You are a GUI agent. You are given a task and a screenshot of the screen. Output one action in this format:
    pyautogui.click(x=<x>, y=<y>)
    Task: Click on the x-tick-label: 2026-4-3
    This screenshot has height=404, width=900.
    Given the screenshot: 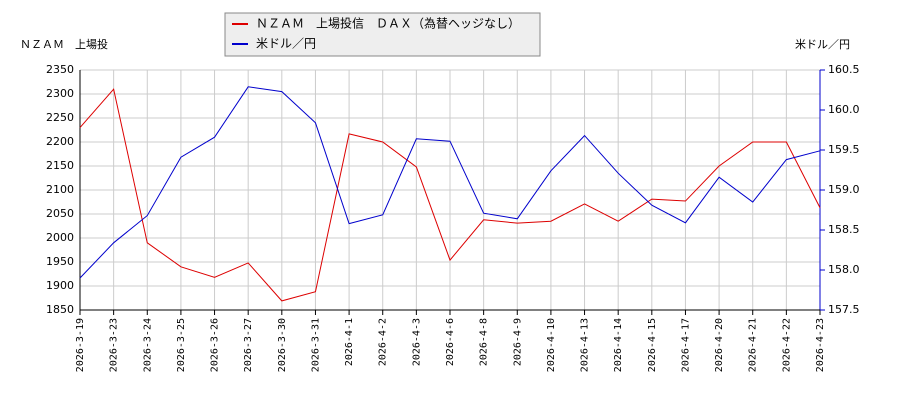 What is the action you would take?
    pyautogui.click(x=416, y=342)
    